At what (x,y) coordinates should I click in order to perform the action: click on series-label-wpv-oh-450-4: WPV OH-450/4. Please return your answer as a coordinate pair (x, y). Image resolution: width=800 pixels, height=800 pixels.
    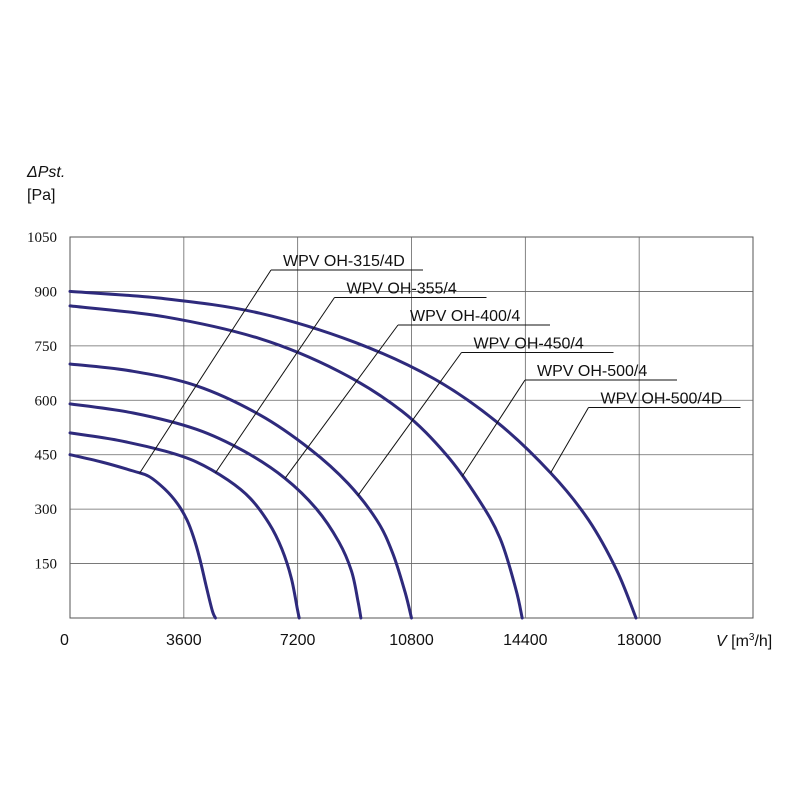
    Looking at the image, I should click on (529, 344).